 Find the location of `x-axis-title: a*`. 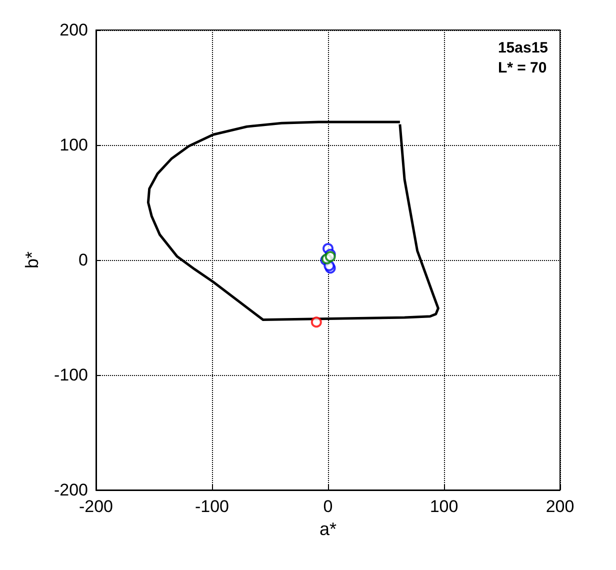

x-axis-title: a* is located at coordinates (328, 528).